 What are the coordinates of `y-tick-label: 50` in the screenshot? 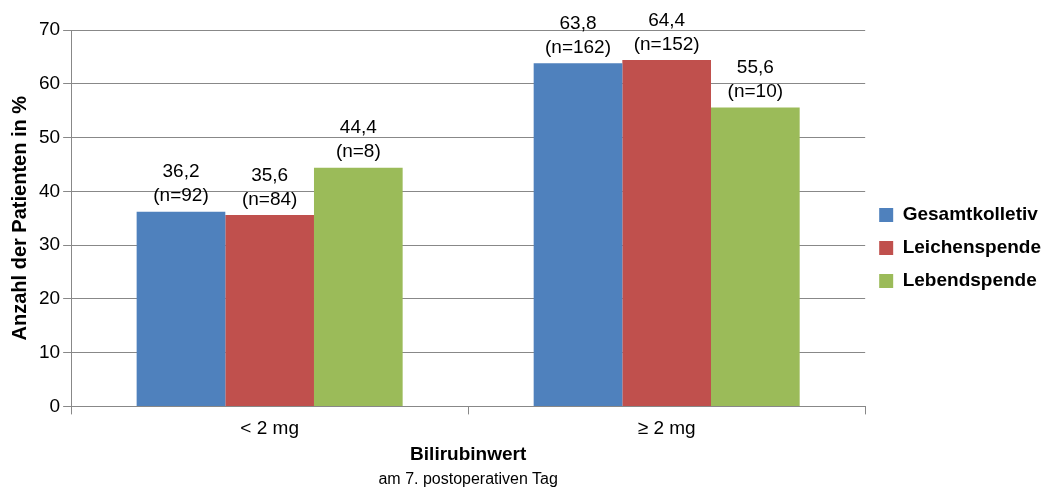 It's located at (49, 136).